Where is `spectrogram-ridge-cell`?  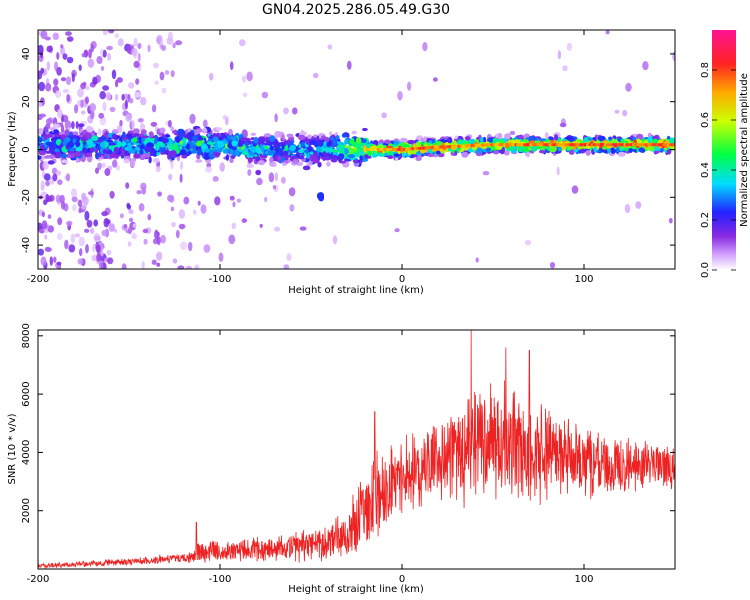
spectrogram-ridge-cell is located at coordinates (673, 145).